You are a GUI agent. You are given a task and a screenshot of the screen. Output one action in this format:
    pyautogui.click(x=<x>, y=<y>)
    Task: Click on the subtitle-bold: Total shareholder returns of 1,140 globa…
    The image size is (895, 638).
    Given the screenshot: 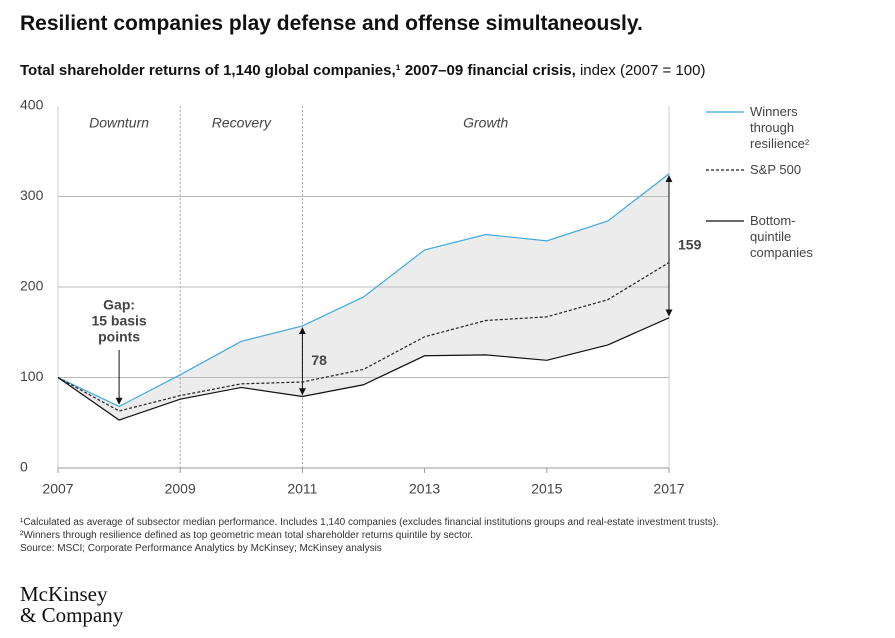 What is the action you would take?
    pyautogui.click(x=298, y=70)
    